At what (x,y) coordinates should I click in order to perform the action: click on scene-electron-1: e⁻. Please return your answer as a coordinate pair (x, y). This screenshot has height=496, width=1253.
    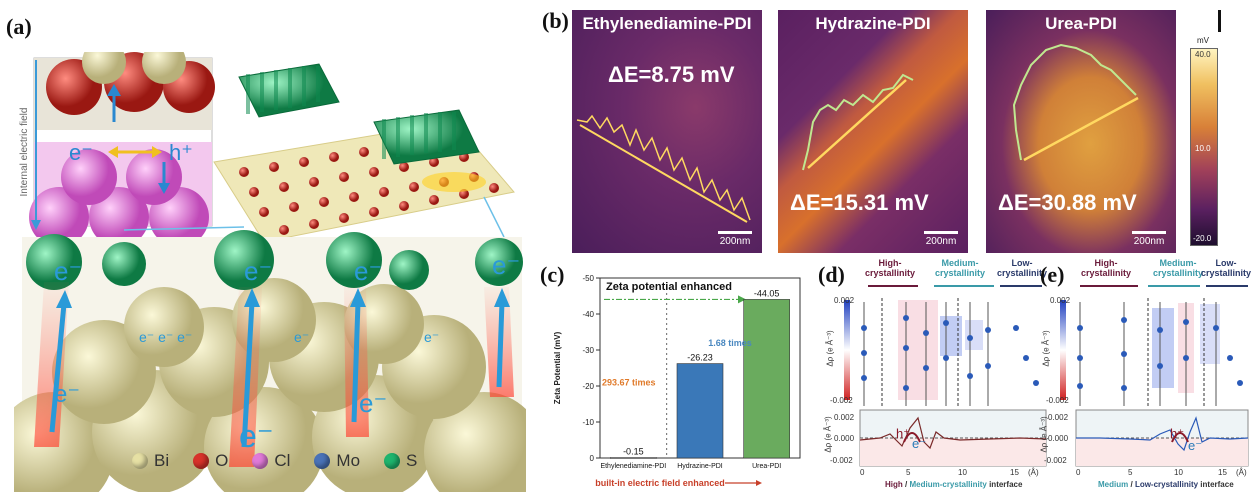
    Looking at the image, I should click on (68, 271).